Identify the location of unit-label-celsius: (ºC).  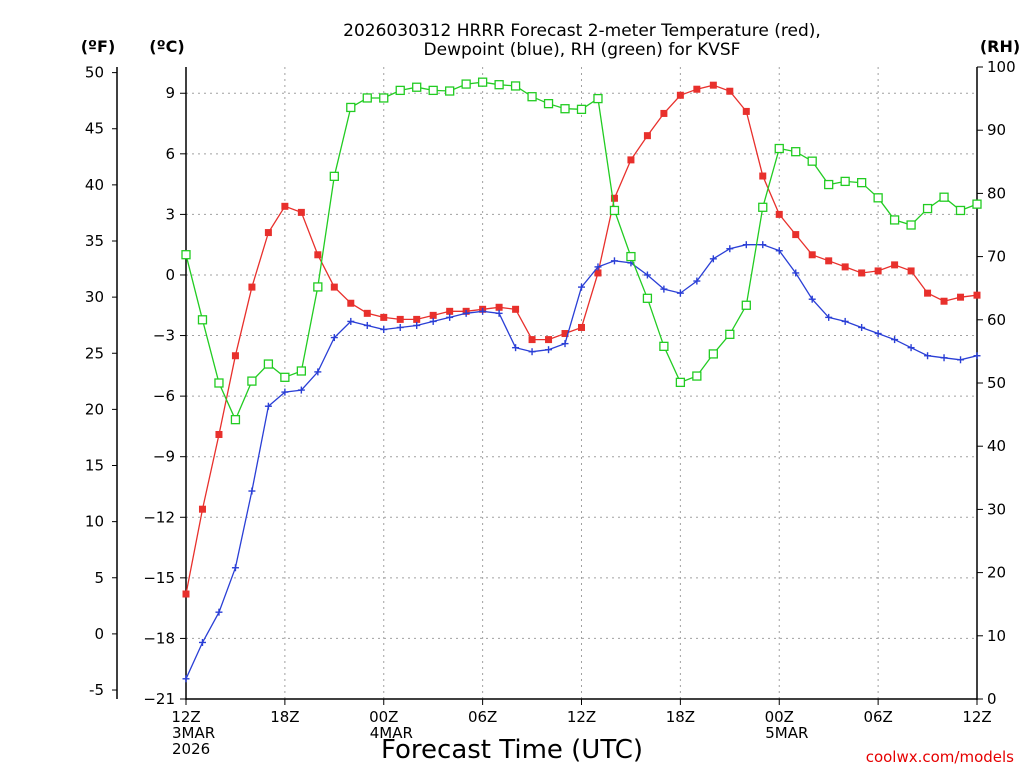
(166, 46).